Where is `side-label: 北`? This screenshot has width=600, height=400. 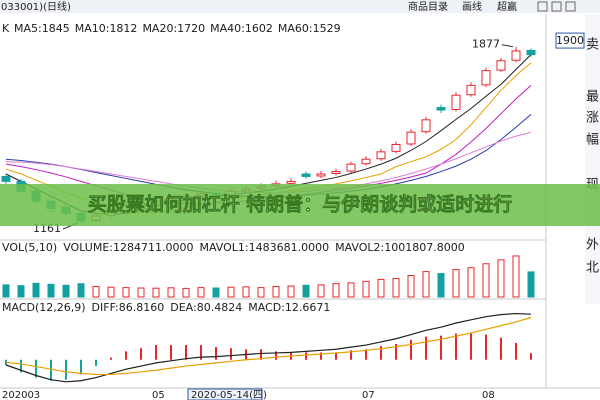
side-label: 北 is located at coordinates (592, 268).